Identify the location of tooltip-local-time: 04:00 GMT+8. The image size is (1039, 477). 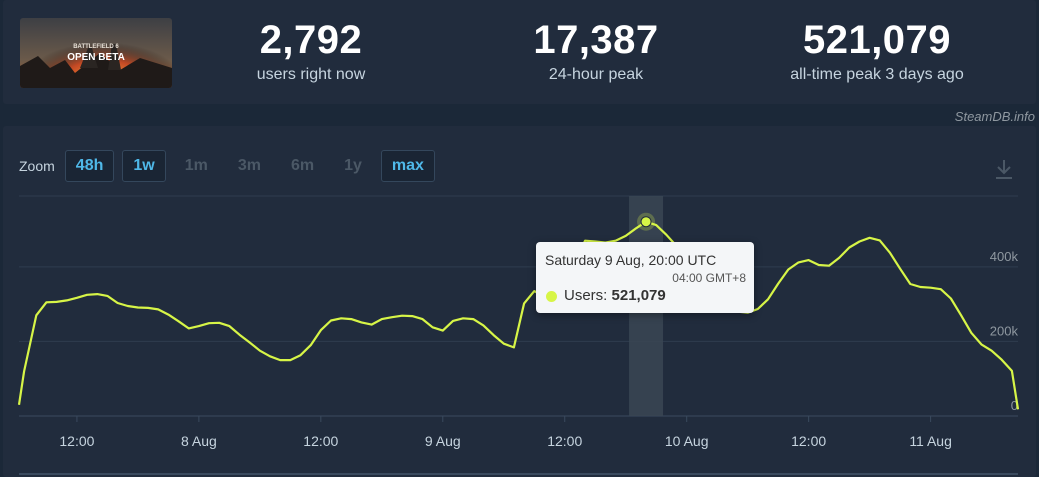
(709, 278).